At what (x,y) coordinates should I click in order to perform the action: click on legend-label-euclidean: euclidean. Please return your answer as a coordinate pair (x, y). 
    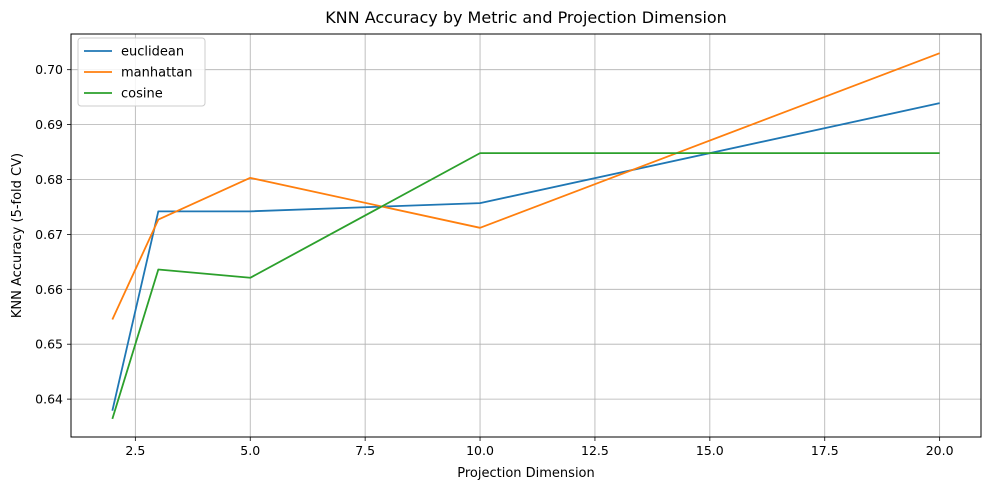
    Looking at the image, I should click on (152, 52).